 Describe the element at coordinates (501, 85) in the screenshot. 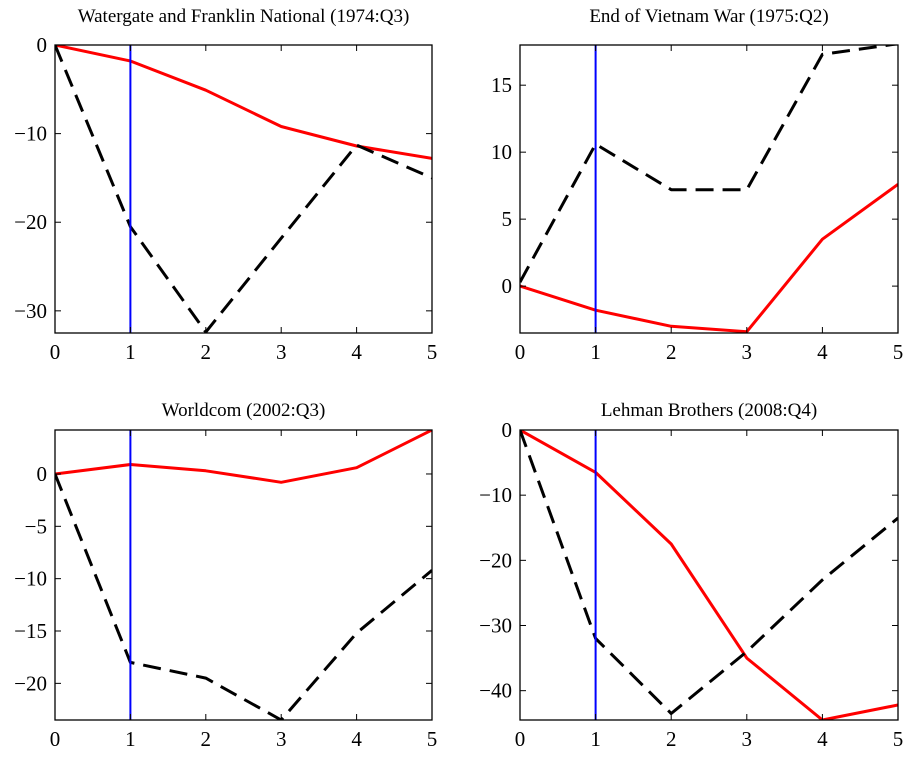

I see `y-tick-label: 15` at that location.